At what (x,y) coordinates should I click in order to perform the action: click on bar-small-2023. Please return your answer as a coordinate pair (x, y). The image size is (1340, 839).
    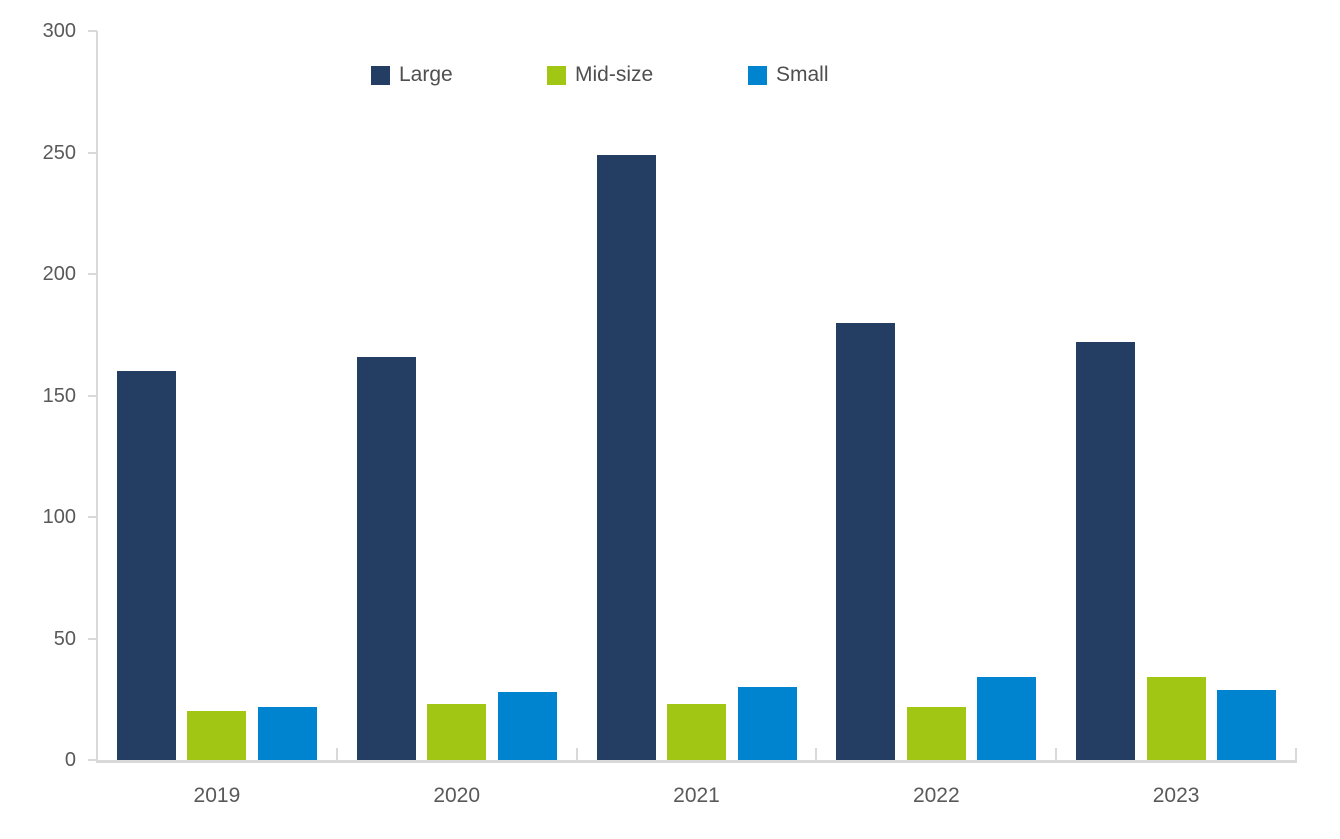
    Looking at the image, I should click on (1247, 724).